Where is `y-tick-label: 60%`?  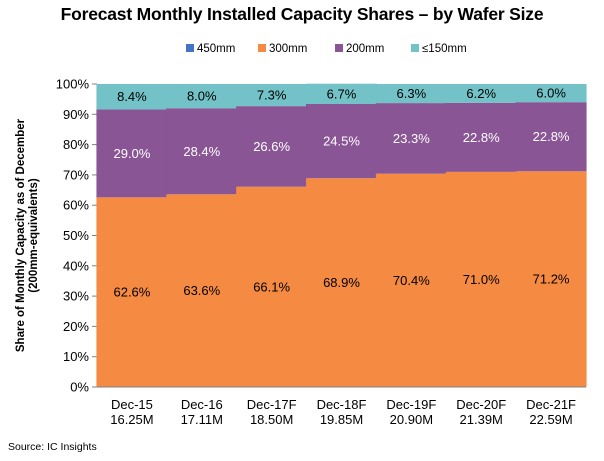
y-tick-label: 60% is located at coordinates (76, 205).